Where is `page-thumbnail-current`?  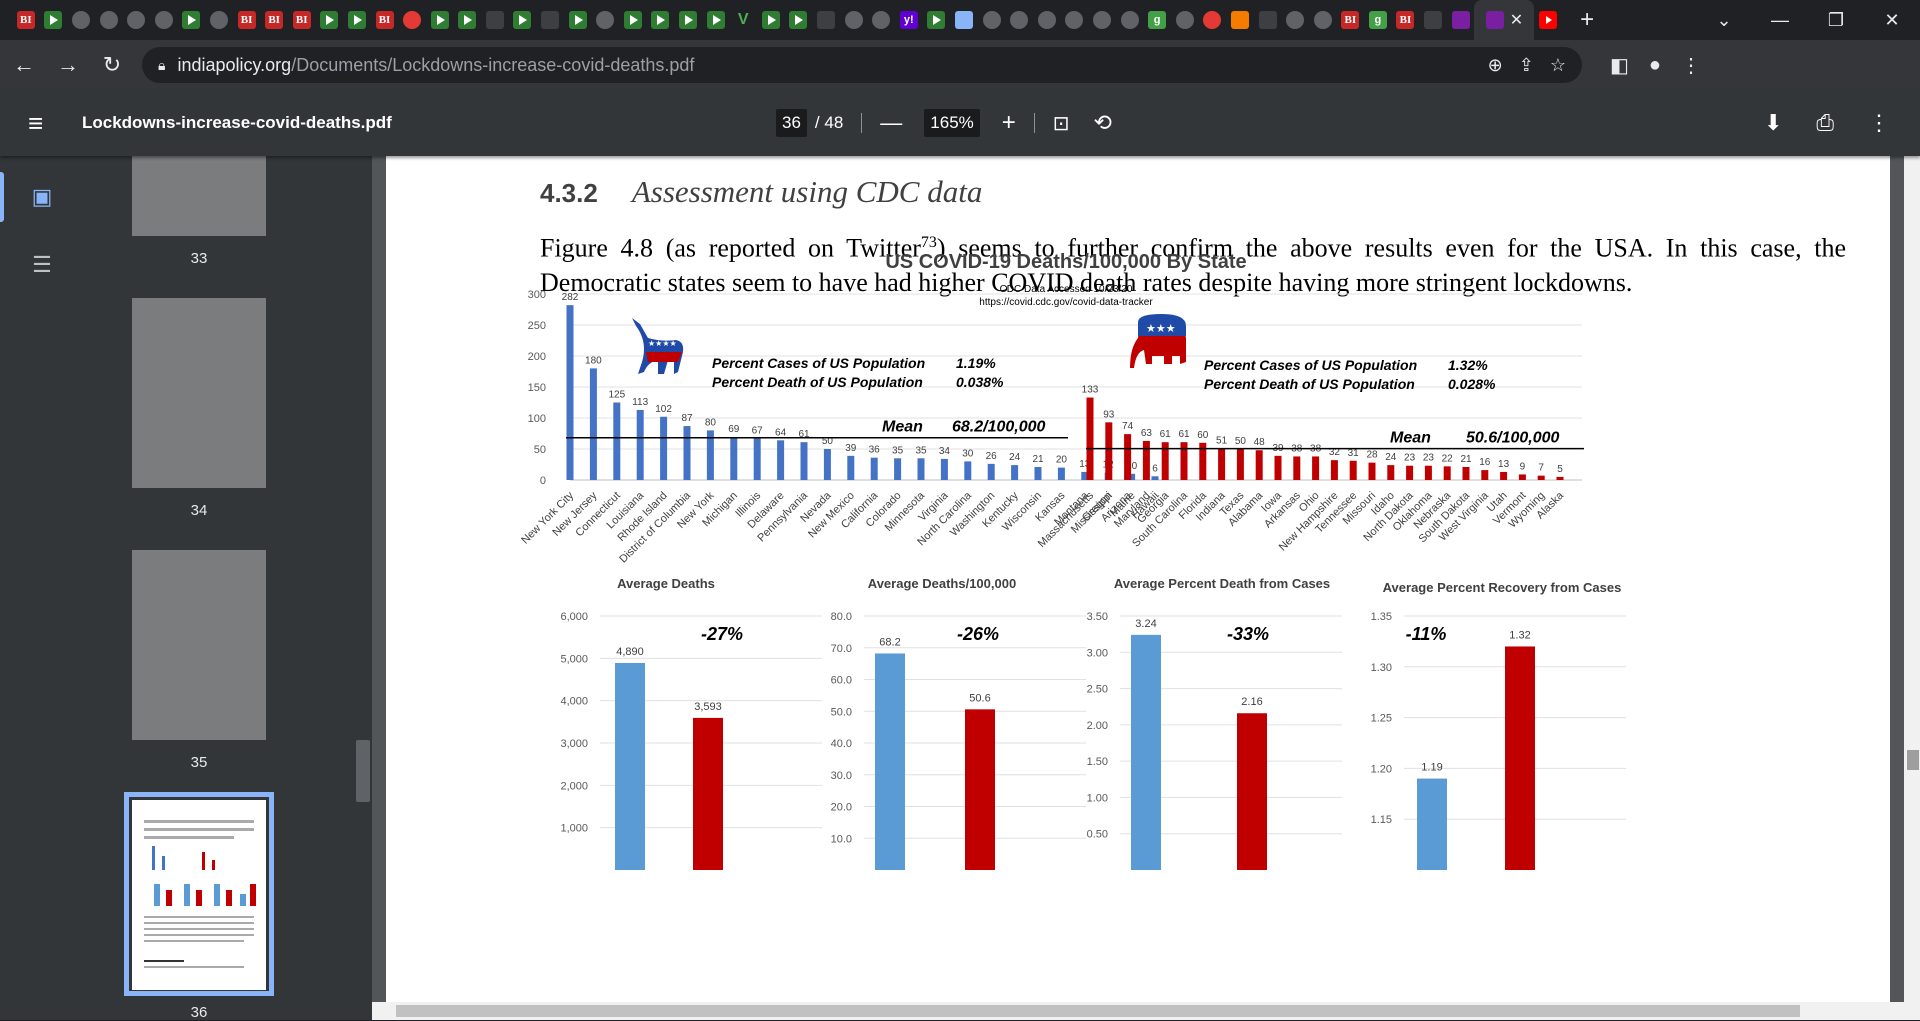
page-thumbnail-current is located at coordinates (199, 895).